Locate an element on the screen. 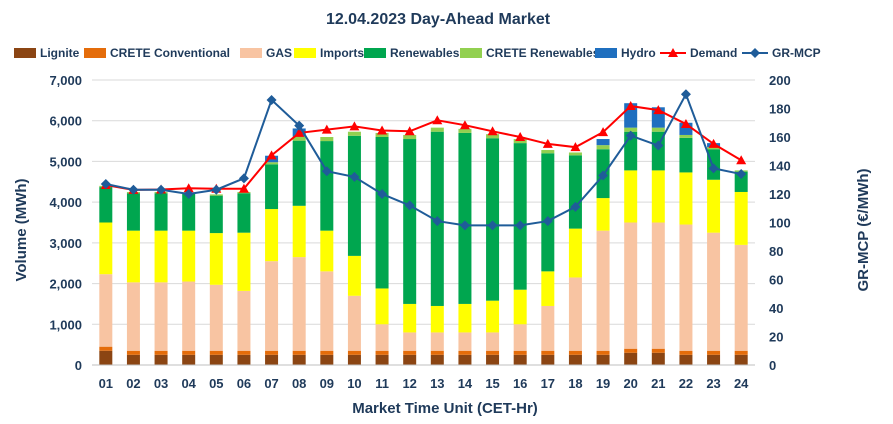  legend-label-crete-renewables: CRETE Renewables is located at coordinates (543, 53).